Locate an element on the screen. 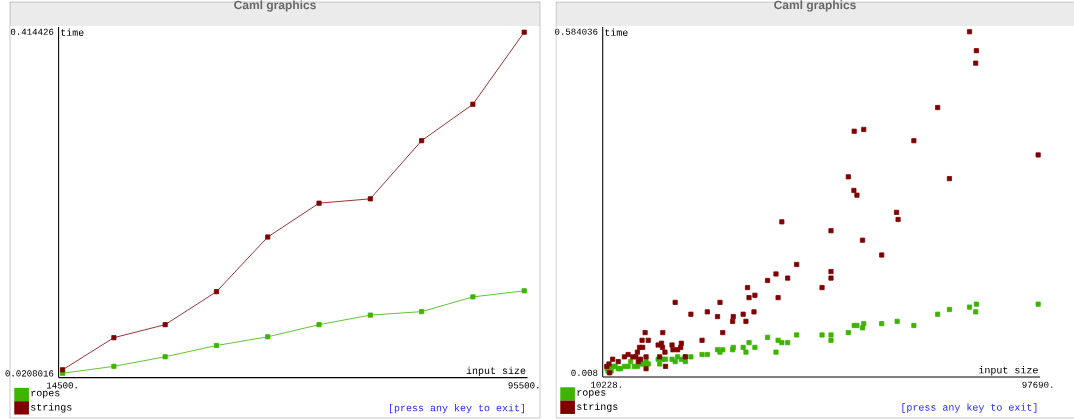 This screenshot has height=419, width=1074. x-tick-label: 14500. is located at coordinates (61, 385).